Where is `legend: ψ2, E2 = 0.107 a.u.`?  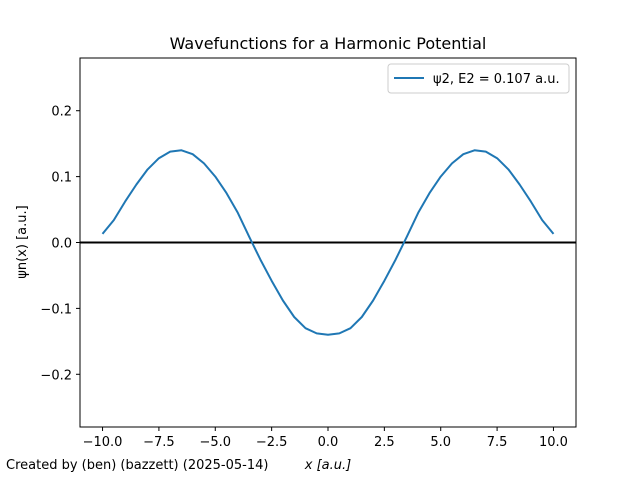 legend: ψ2, E2 = 0.107 a.u. is located at coordinates (478, 78).